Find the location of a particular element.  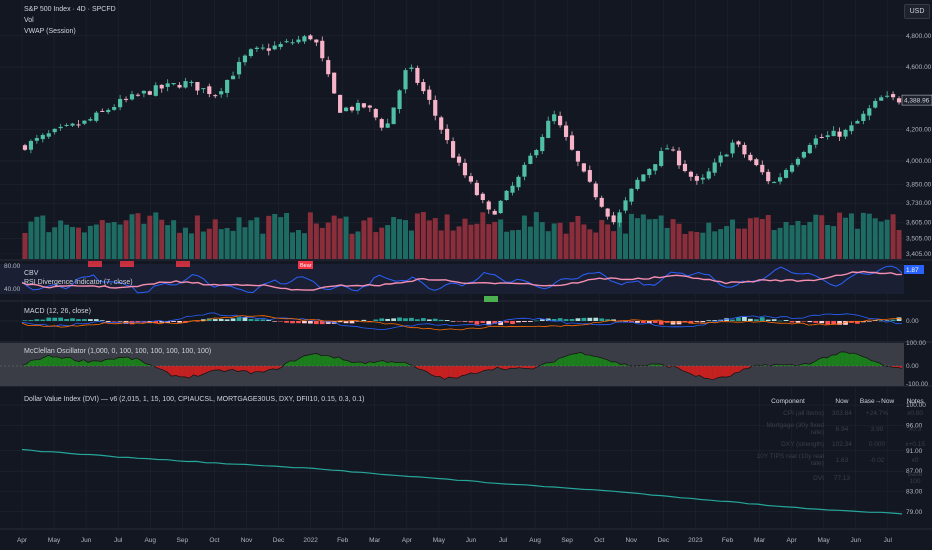

vwap-legend: VWAP (Session) is located at coordinates (50, 31).